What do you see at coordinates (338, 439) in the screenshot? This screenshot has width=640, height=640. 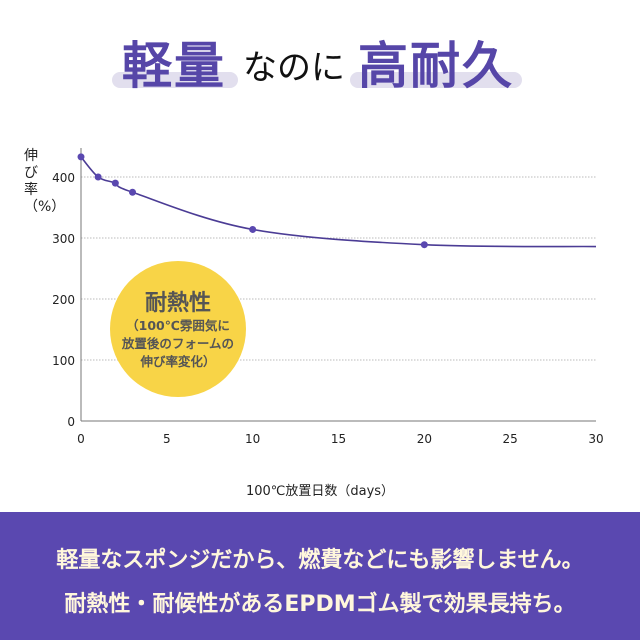 I see `x-tick-label: 15` at bounding box center [338, 439].